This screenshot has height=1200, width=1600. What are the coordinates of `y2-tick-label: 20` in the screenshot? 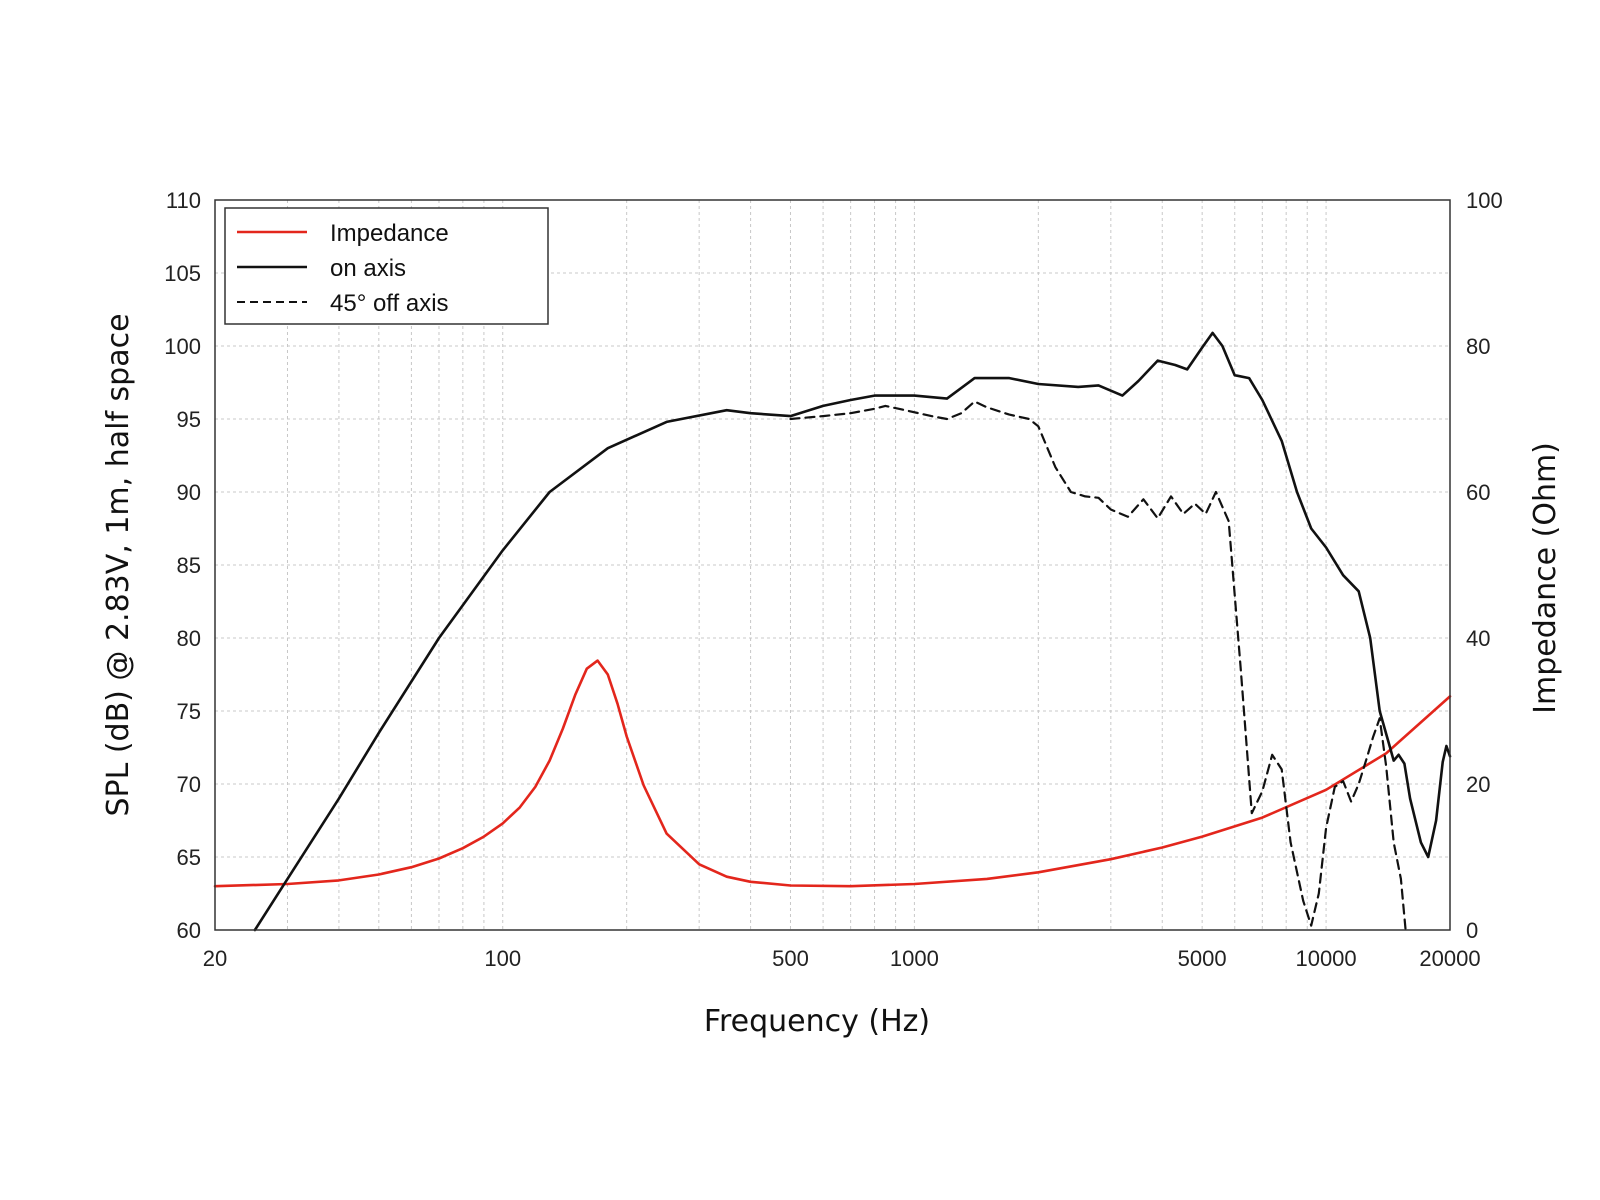 It's located at (1478, 784).